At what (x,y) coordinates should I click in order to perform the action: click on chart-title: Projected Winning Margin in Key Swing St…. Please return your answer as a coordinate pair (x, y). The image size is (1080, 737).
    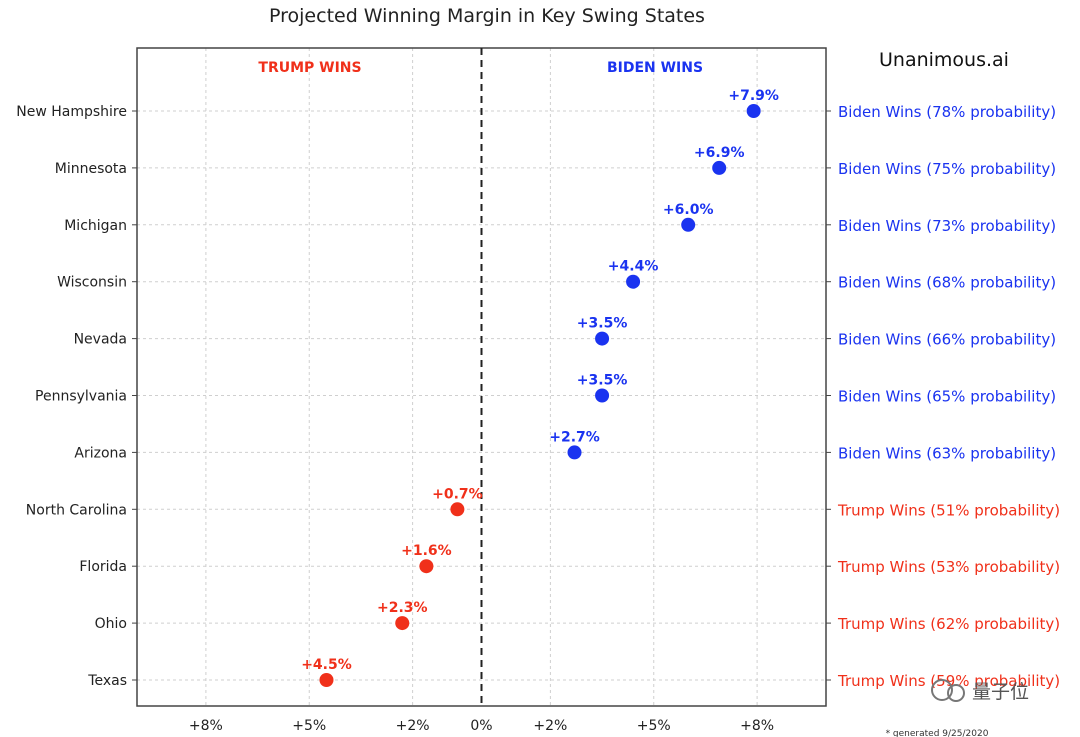
    Looking at the image, I should click on (487, 16).